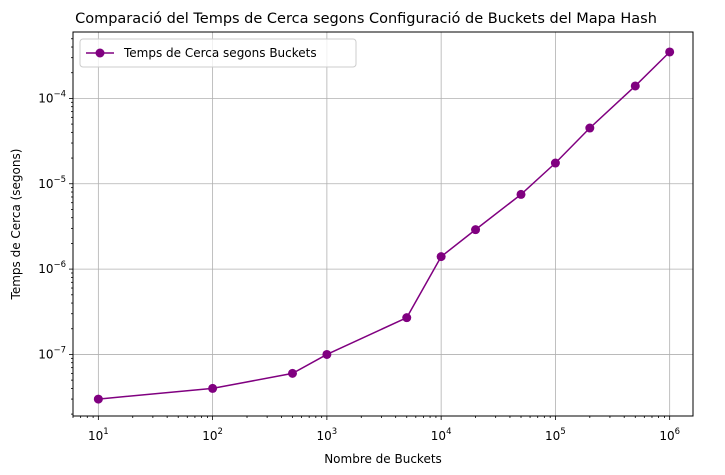 This screenshot has width=725, height=475. Describe the element at coordinates (327, 435) in the screenshot. I see `x-tick-label: 10³` at that location.